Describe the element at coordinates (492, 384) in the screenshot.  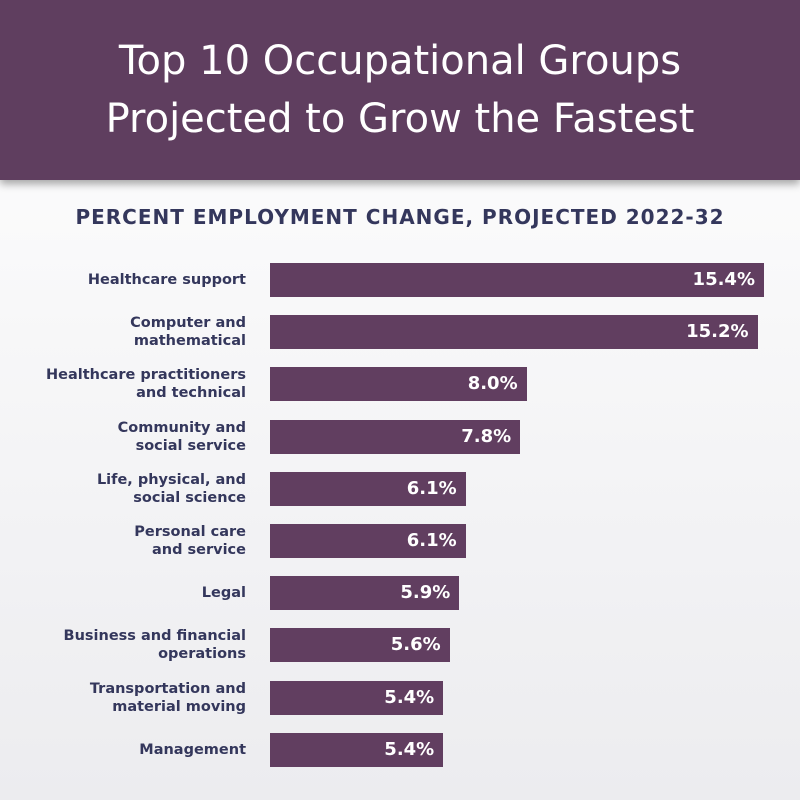
I see `value-label: 8.0%` at that location.